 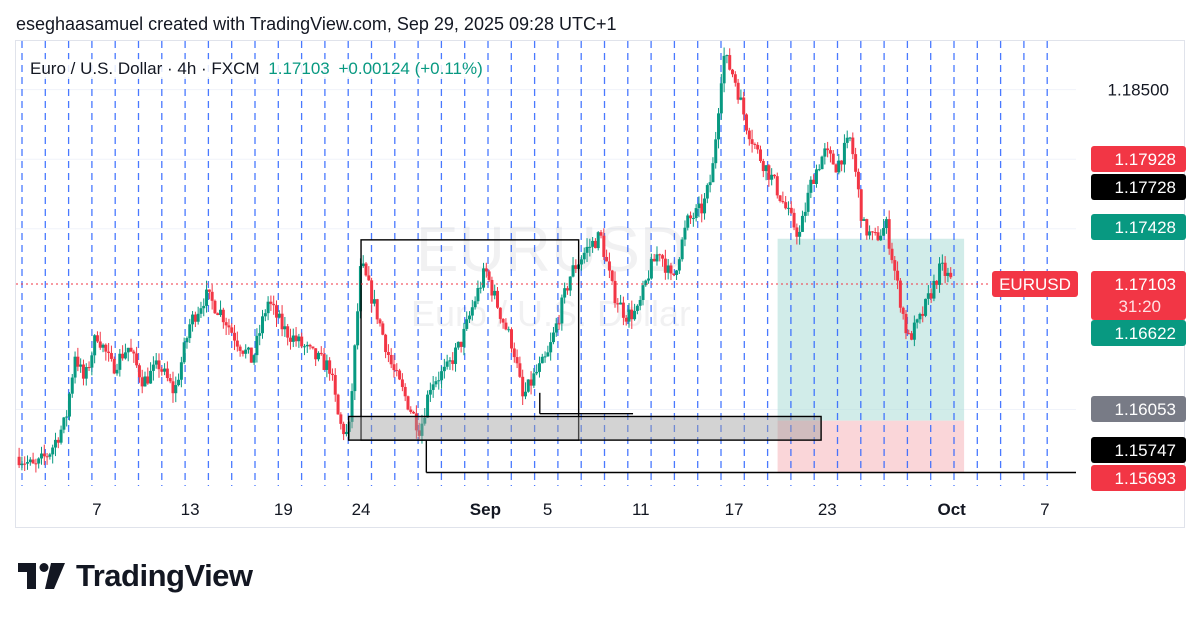 I want to click on price-tag-label: 1.16622, so click(x=1145, y=333).